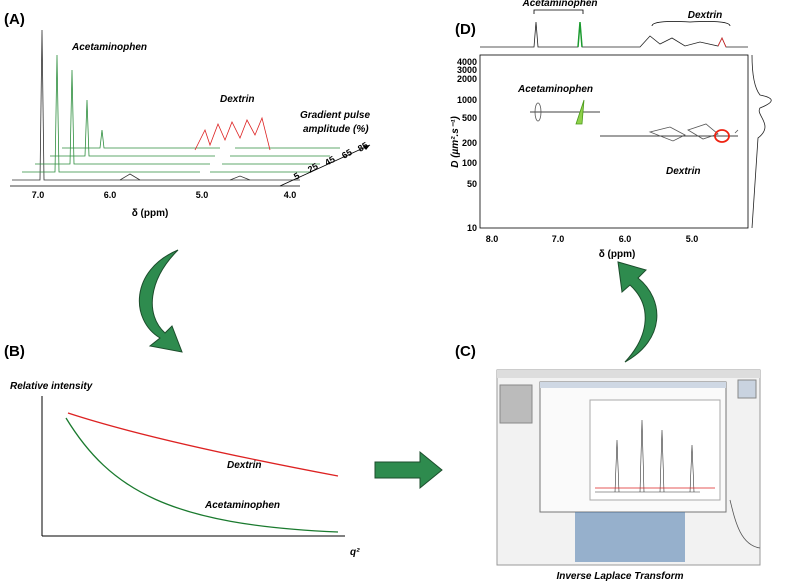 The height and width of the screenshot is (582, 790). What do you see at coordinates (465, 351) in the screenshot?
I see `panel-label: (C)` at bounding box center [465, 351].